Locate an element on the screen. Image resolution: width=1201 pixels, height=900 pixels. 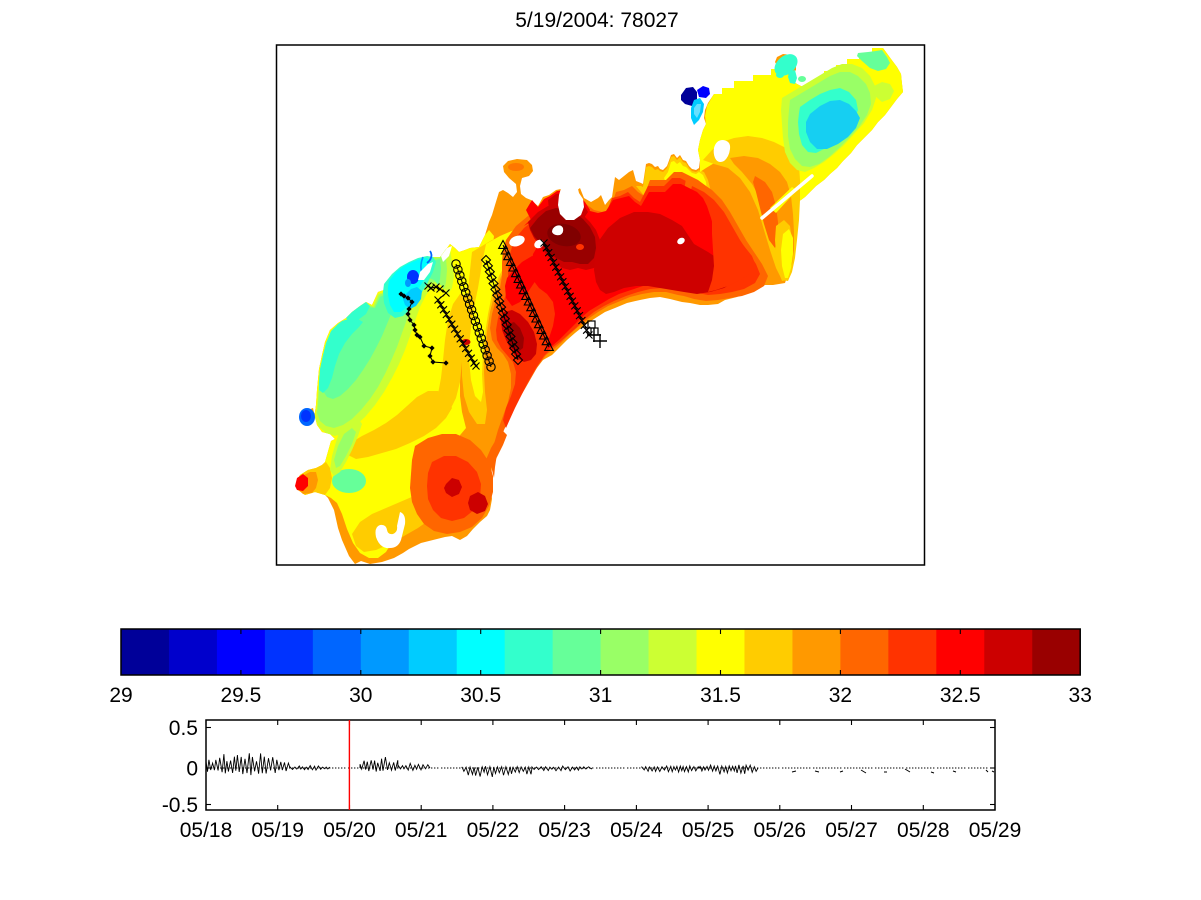
svg-text: 05/26 is located at coordinates (780, 830).